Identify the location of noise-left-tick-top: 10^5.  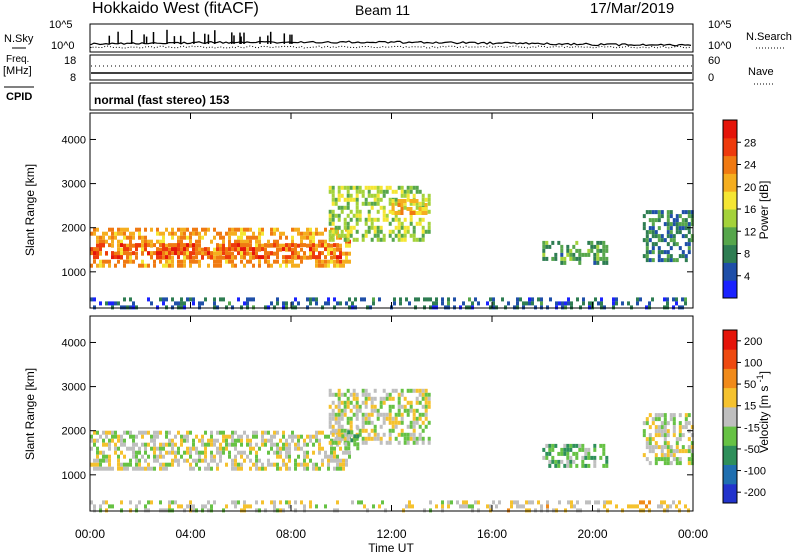
(61, 25).